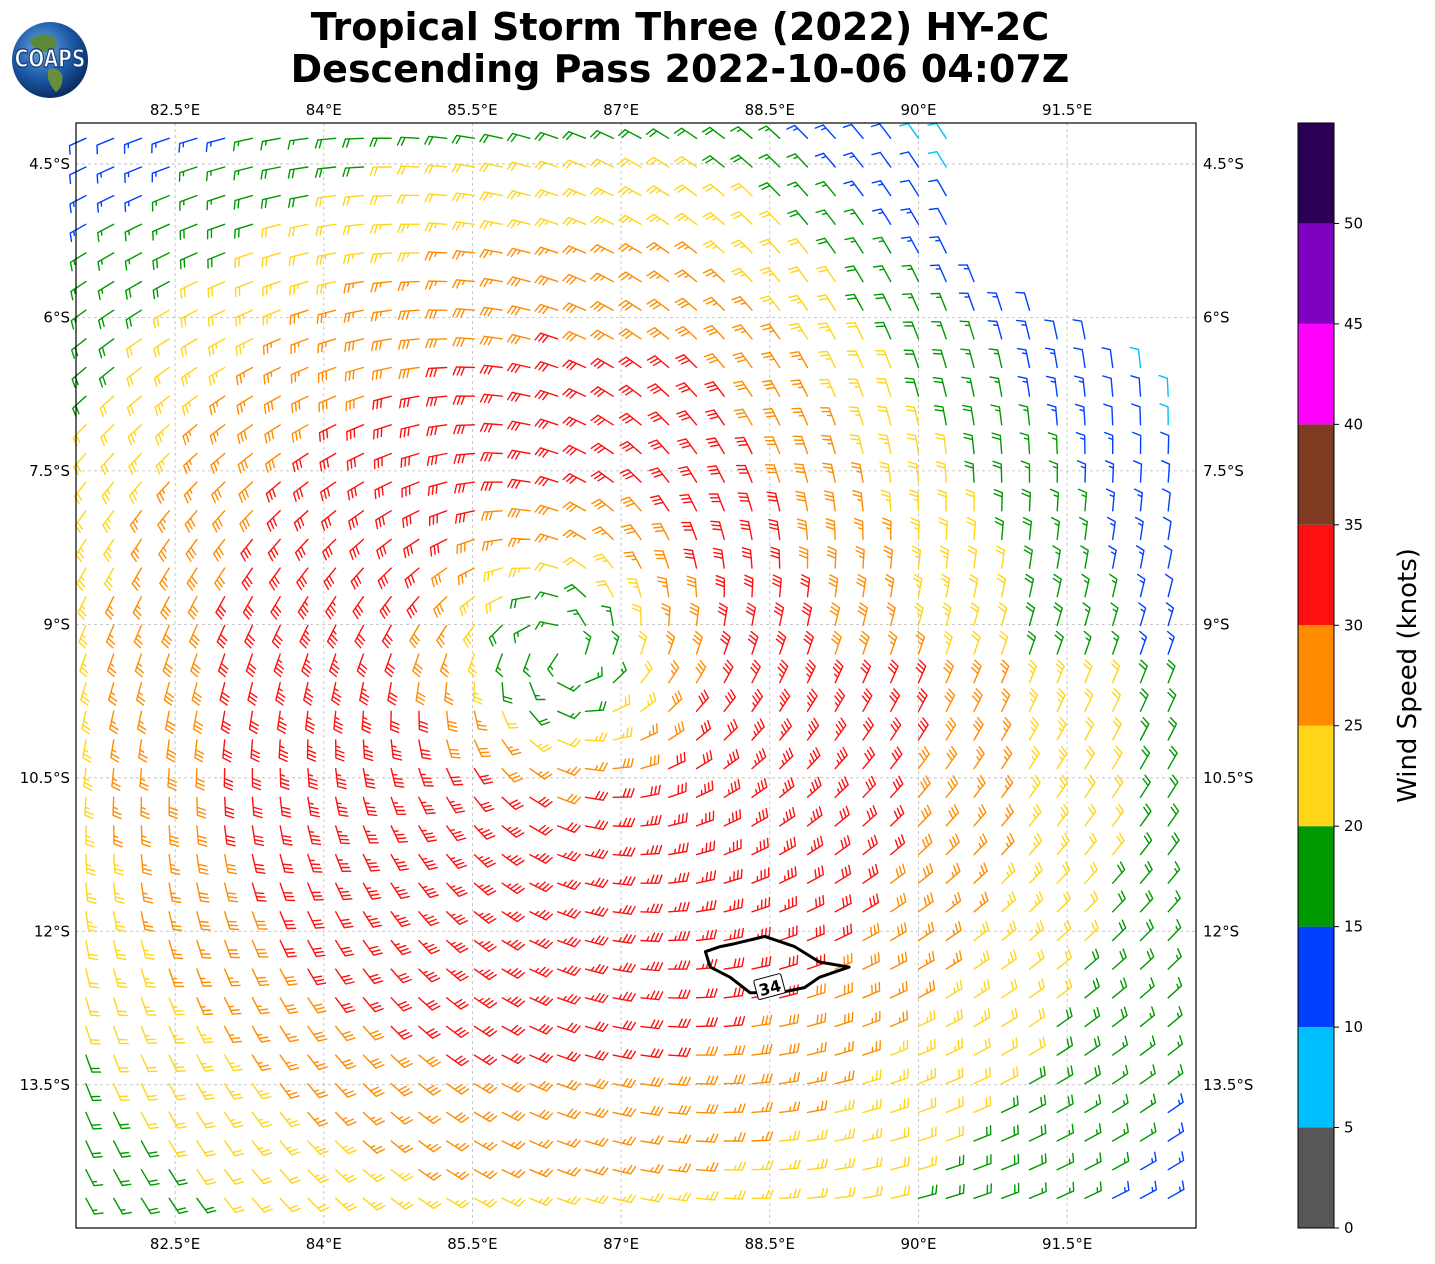 Image resolution: width=1435 pixels, height=1264 pixels. What do you see at coordinates (175, 110) in the screenshot?
I see `lon-tick-label-top: 82.5°E` at bounding box center [175, 110].